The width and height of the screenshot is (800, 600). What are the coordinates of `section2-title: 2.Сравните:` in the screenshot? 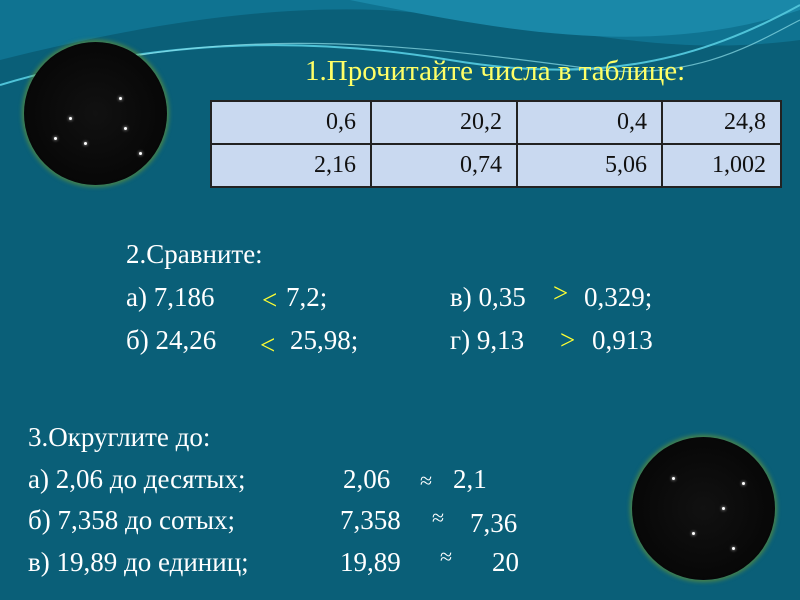 It's located at (194, 254).